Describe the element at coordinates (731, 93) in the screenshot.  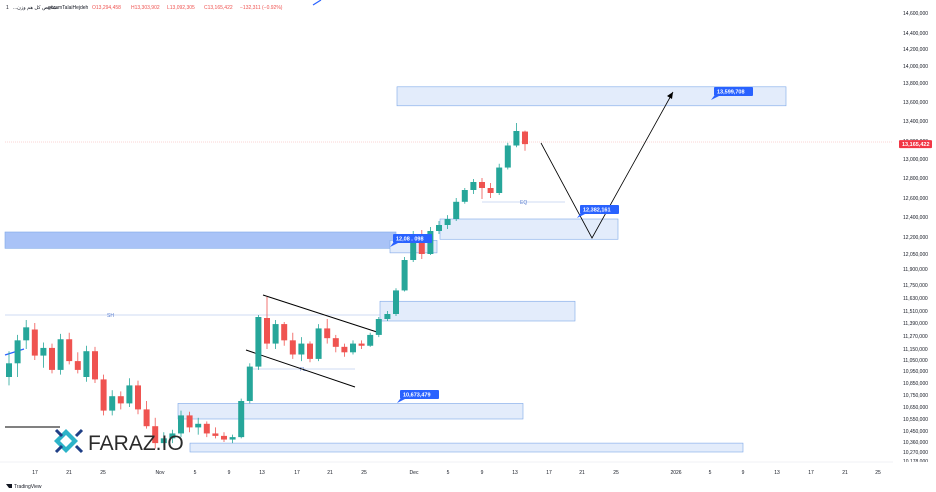
I see `price-callout-label: 13,599,708` at that location.